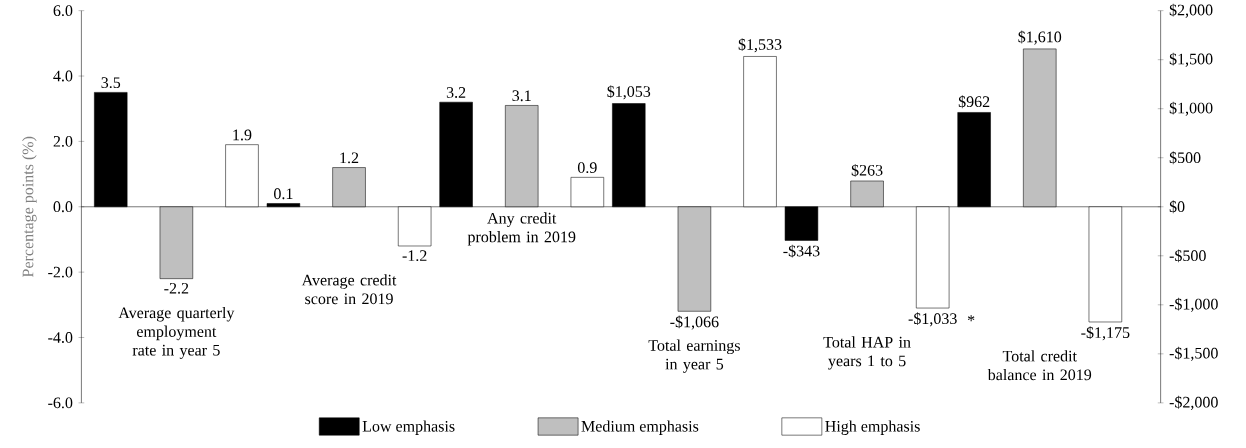  What do you see at coordinates (408, 427) in the screenshot?
I see `legend-label: Low emphasis` at bounding box center [408, 427].